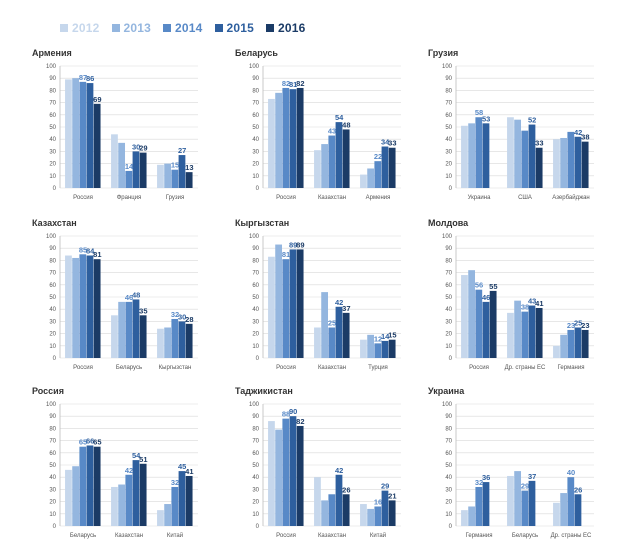  What do you see at coordinates (129, 297) in the screenshot?
I see `data-label: 46` at bounding box center [129, 297].